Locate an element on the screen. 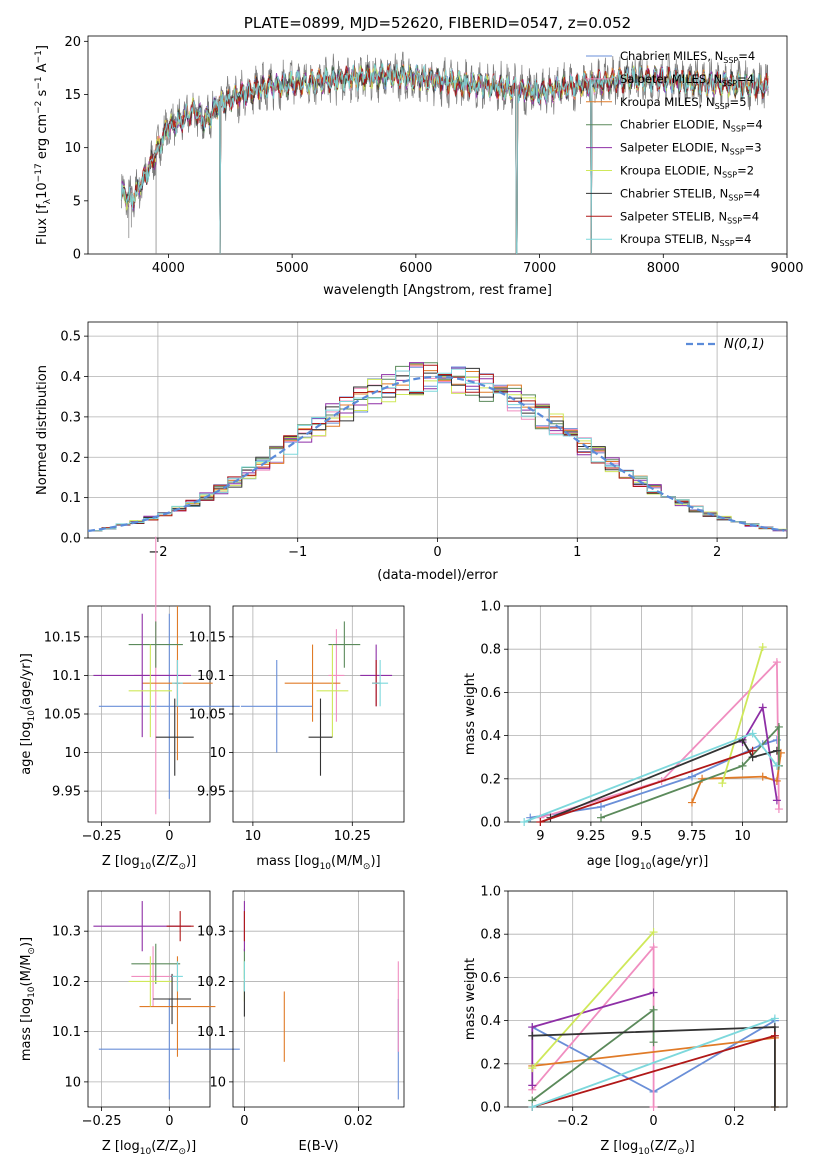  y-tick-label: 0.8 is located at coordinates (490, 650).